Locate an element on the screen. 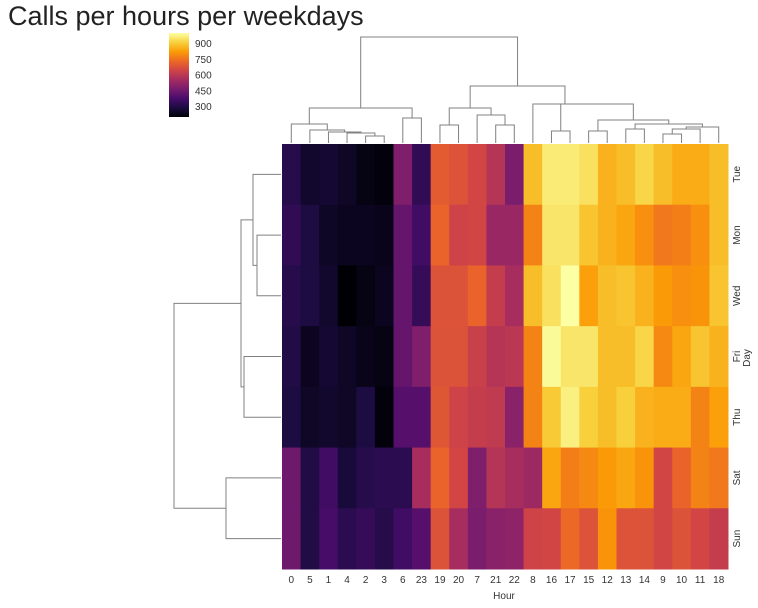  colorbar-tick-label: 450 is located at coordinates (203, 91).